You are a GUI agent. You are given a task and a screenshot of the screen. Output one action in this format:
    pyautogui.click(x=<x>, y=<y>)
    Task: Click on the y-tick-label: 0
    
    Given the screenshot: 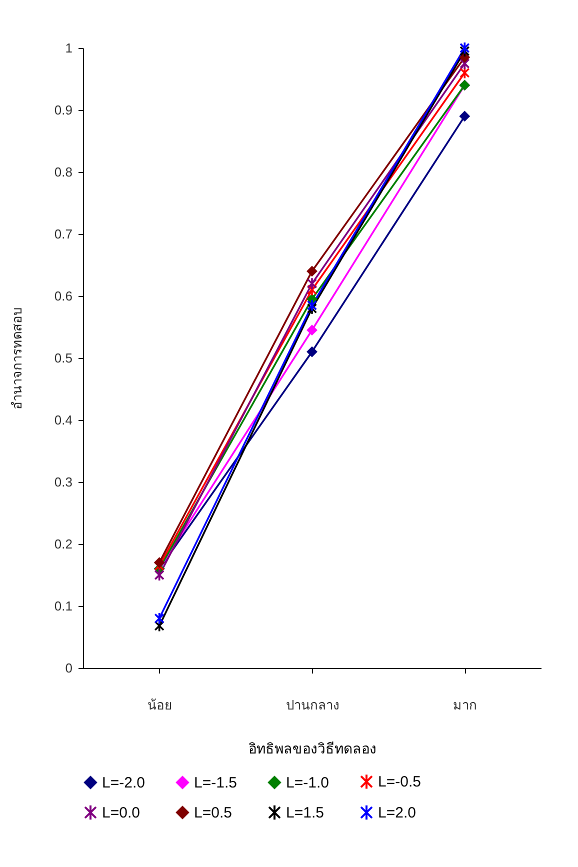 What is the action you would take?
    pyautogui.click(x=68, y=668)
    